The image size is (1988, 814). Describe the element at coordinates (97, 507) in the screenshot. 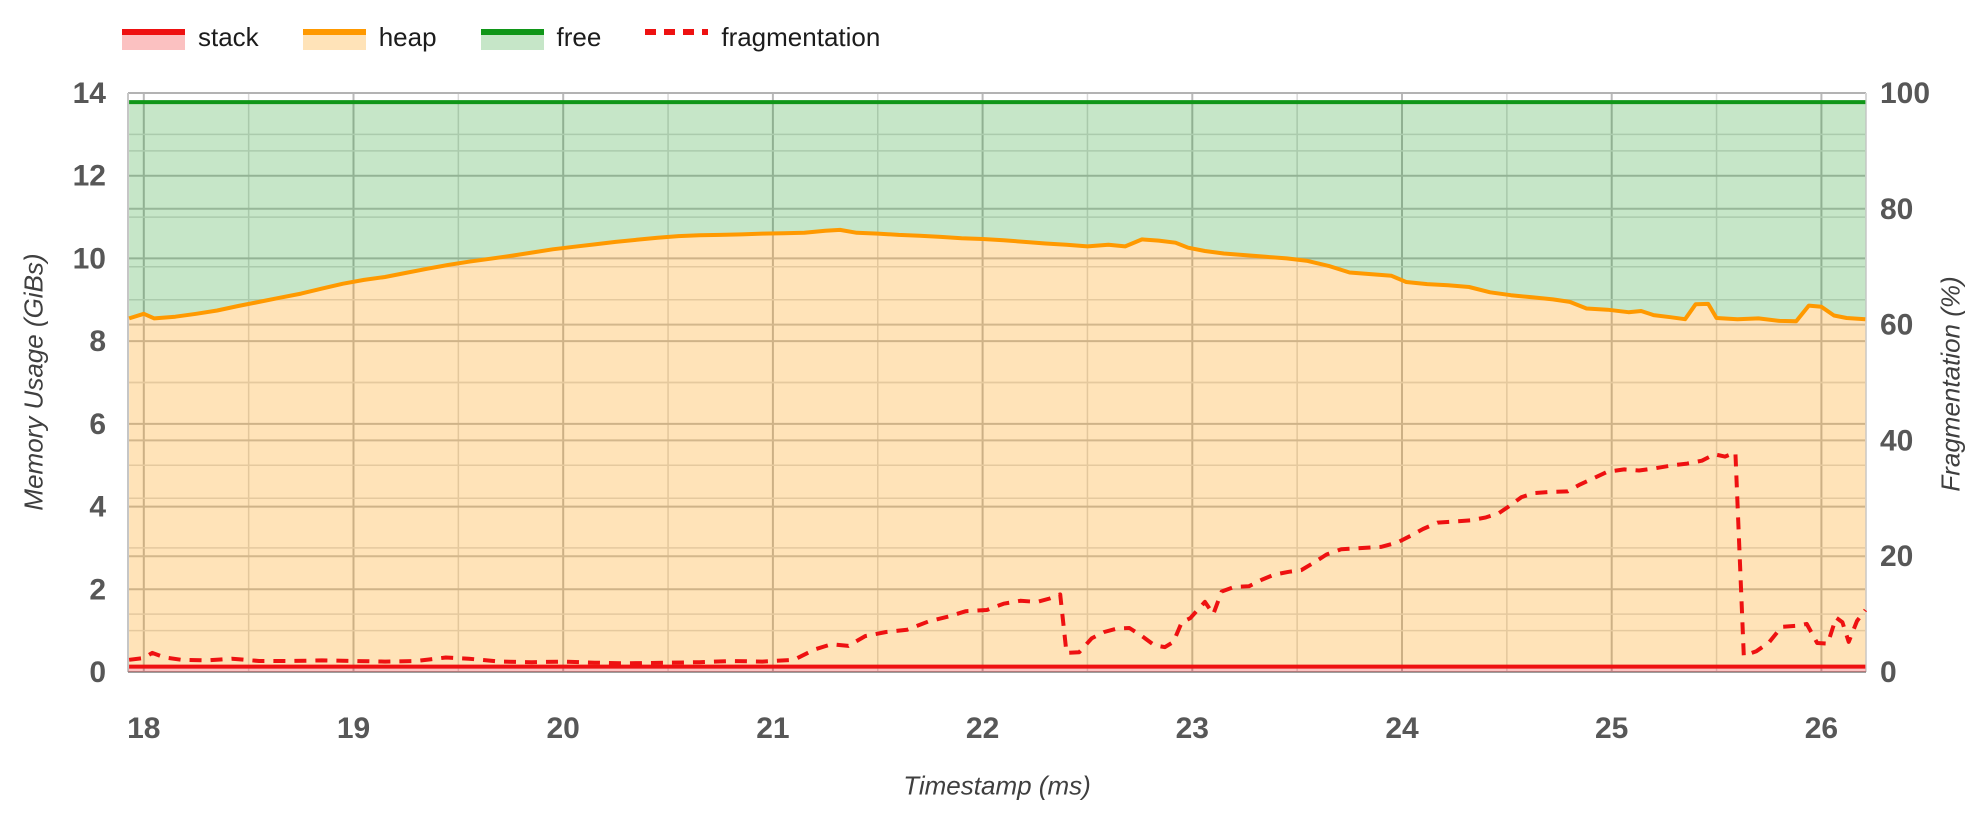

I see `left-tick-label: 4` at that location.